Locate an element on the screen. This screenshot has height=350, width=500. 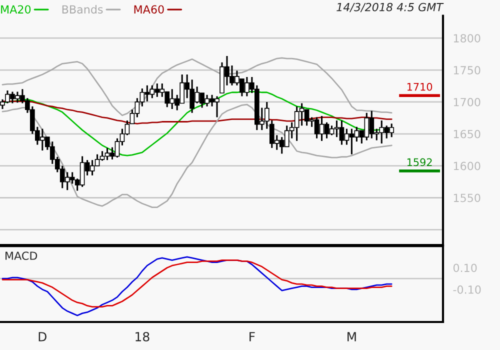
y-tick-label: 0.10 is located at coordinates (465, 268).